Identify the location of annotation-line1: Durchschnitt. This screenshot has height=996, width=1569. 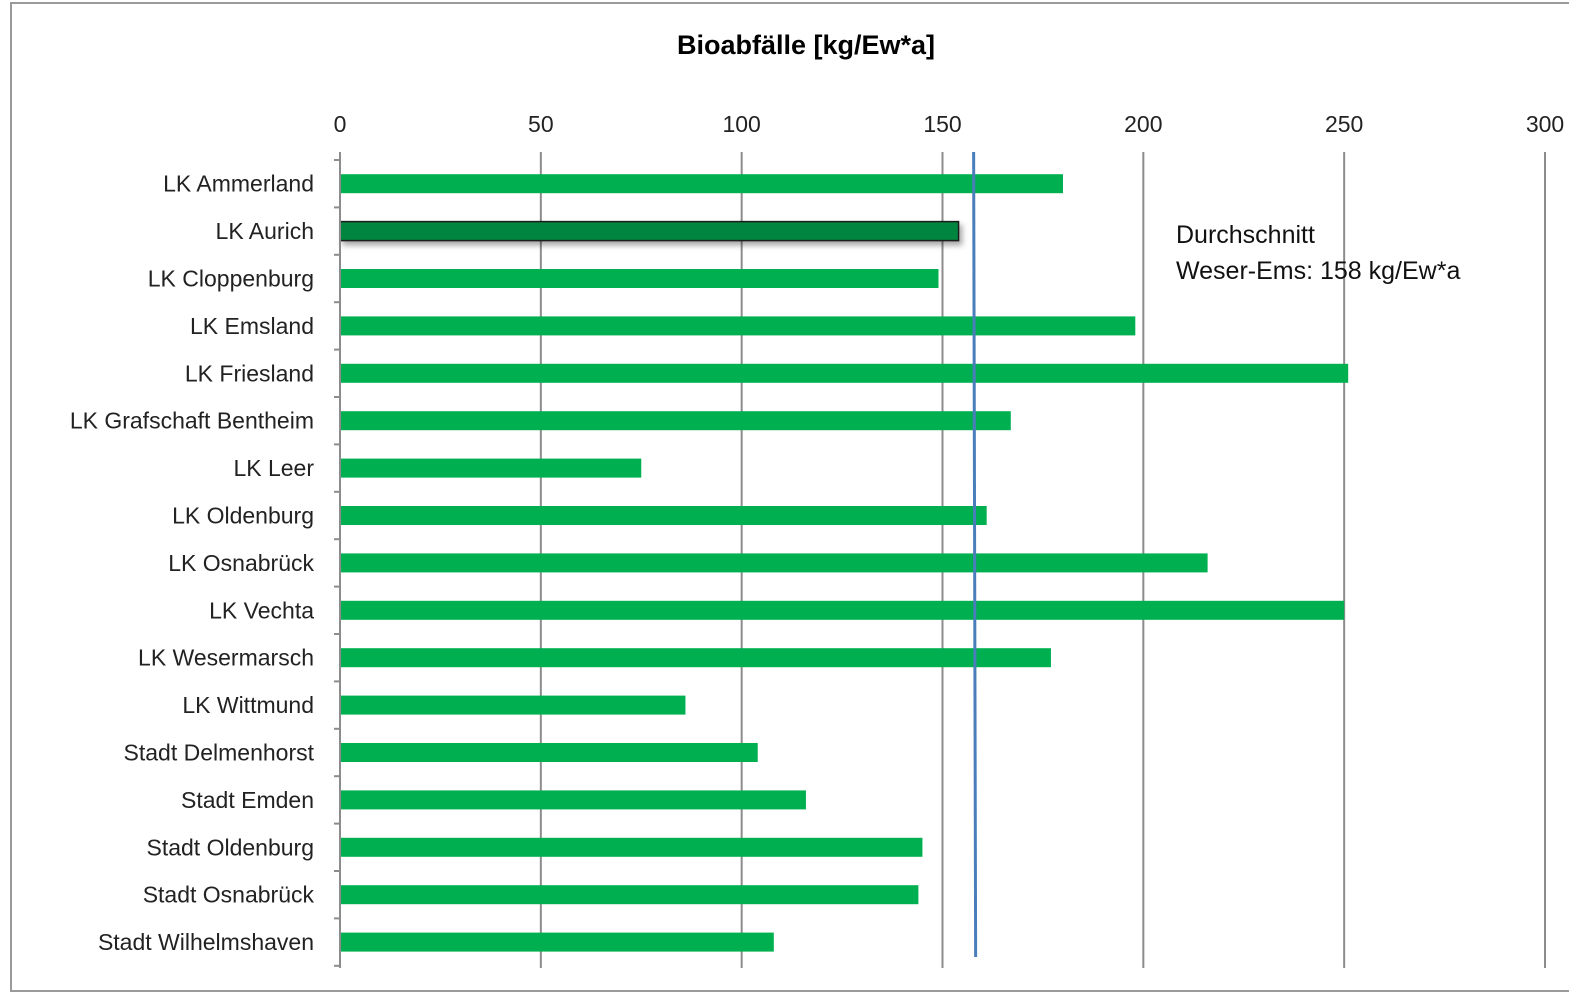
(1245, 235).